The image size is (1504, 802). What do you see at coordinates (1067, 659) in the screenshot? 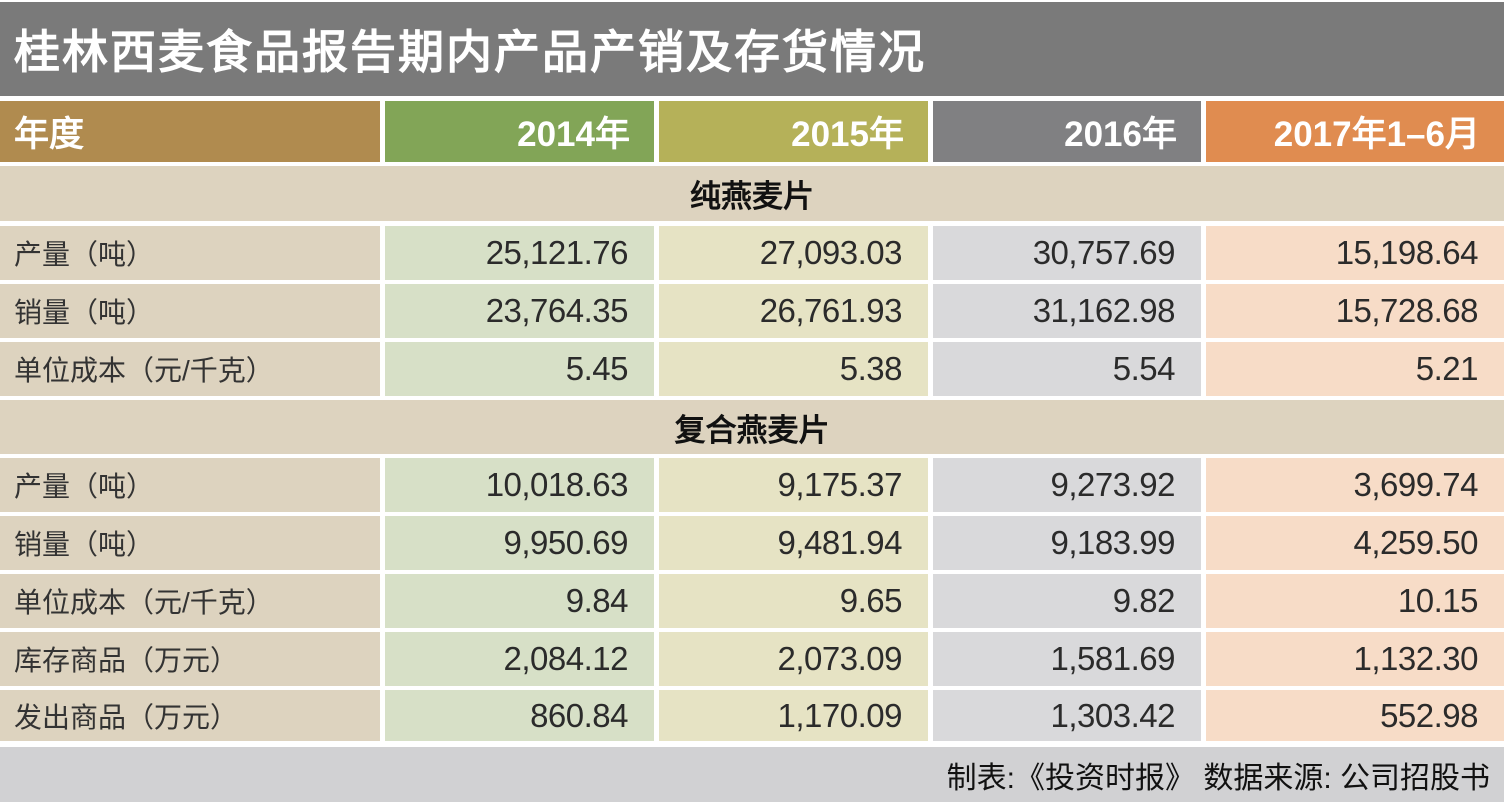
I see `value-2016: 1,581.69` at bounding box center [1067, 659].